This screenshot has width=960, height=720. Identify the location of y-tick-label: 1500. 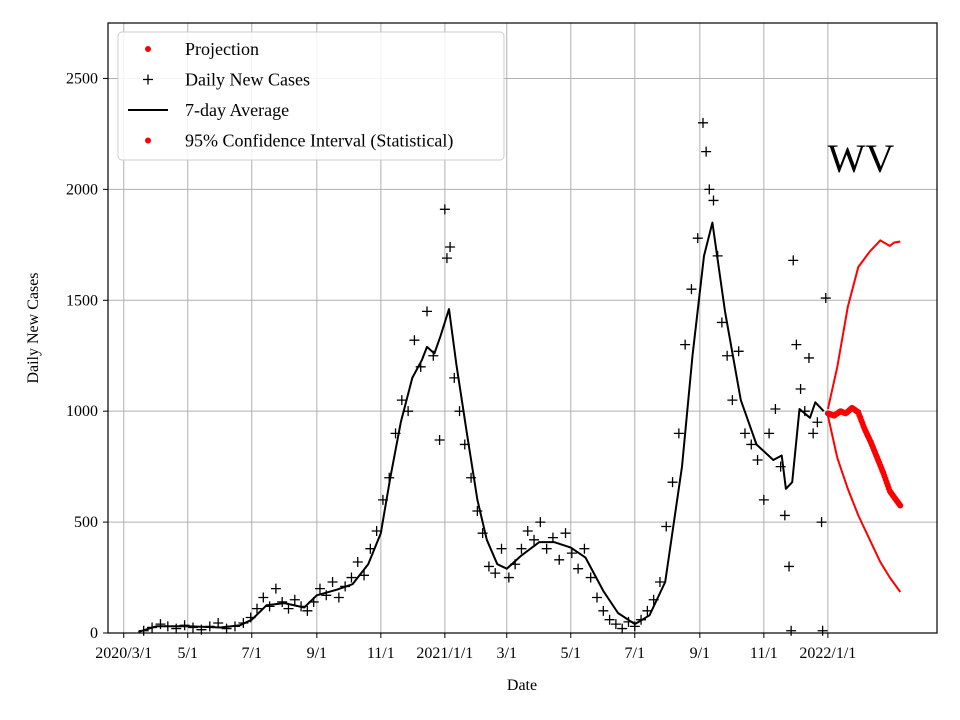
(82, 300).